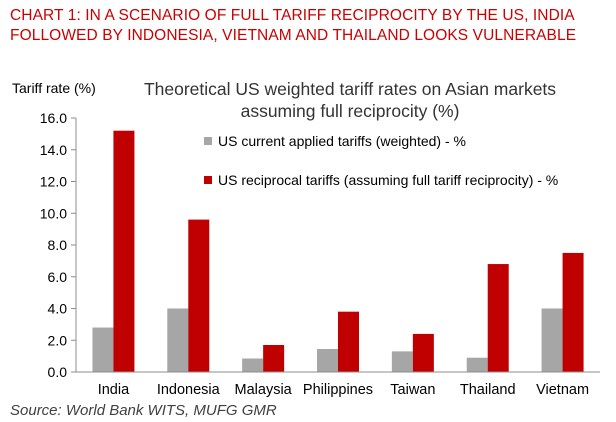 This screenshot has height=422, width=616. What do you see at coordinates (350, 111) in the screenshot?
I see `chart-title-line-2: assuming full reciprocity (%)` at bounding box center [350, 111].